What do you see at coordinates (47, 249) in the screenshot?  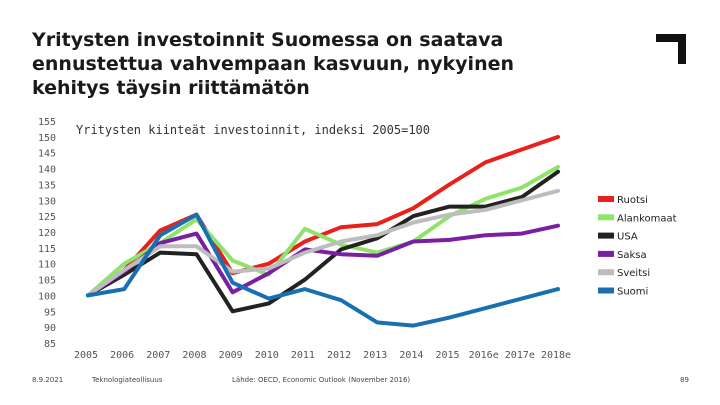 I see `y-tick-label: 115` at bounding box center [47, 249].